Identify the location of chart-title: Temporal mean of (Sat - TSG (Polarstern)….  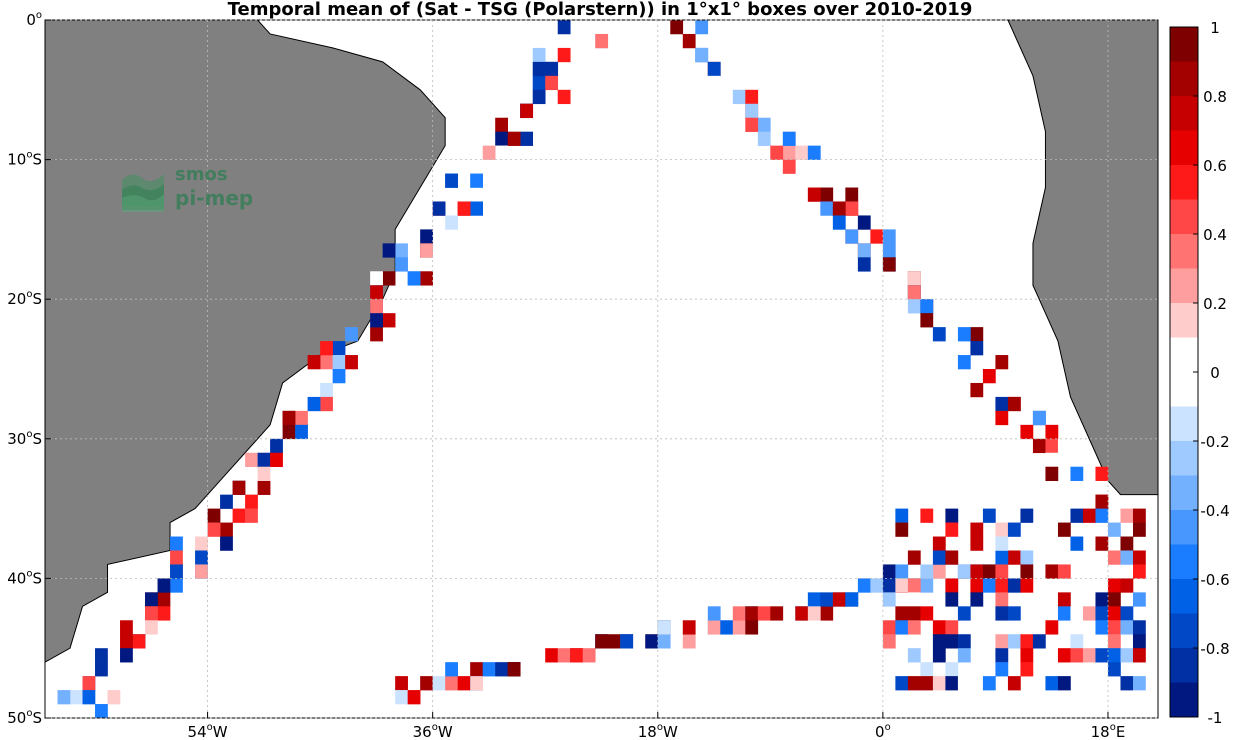
(600, 10).